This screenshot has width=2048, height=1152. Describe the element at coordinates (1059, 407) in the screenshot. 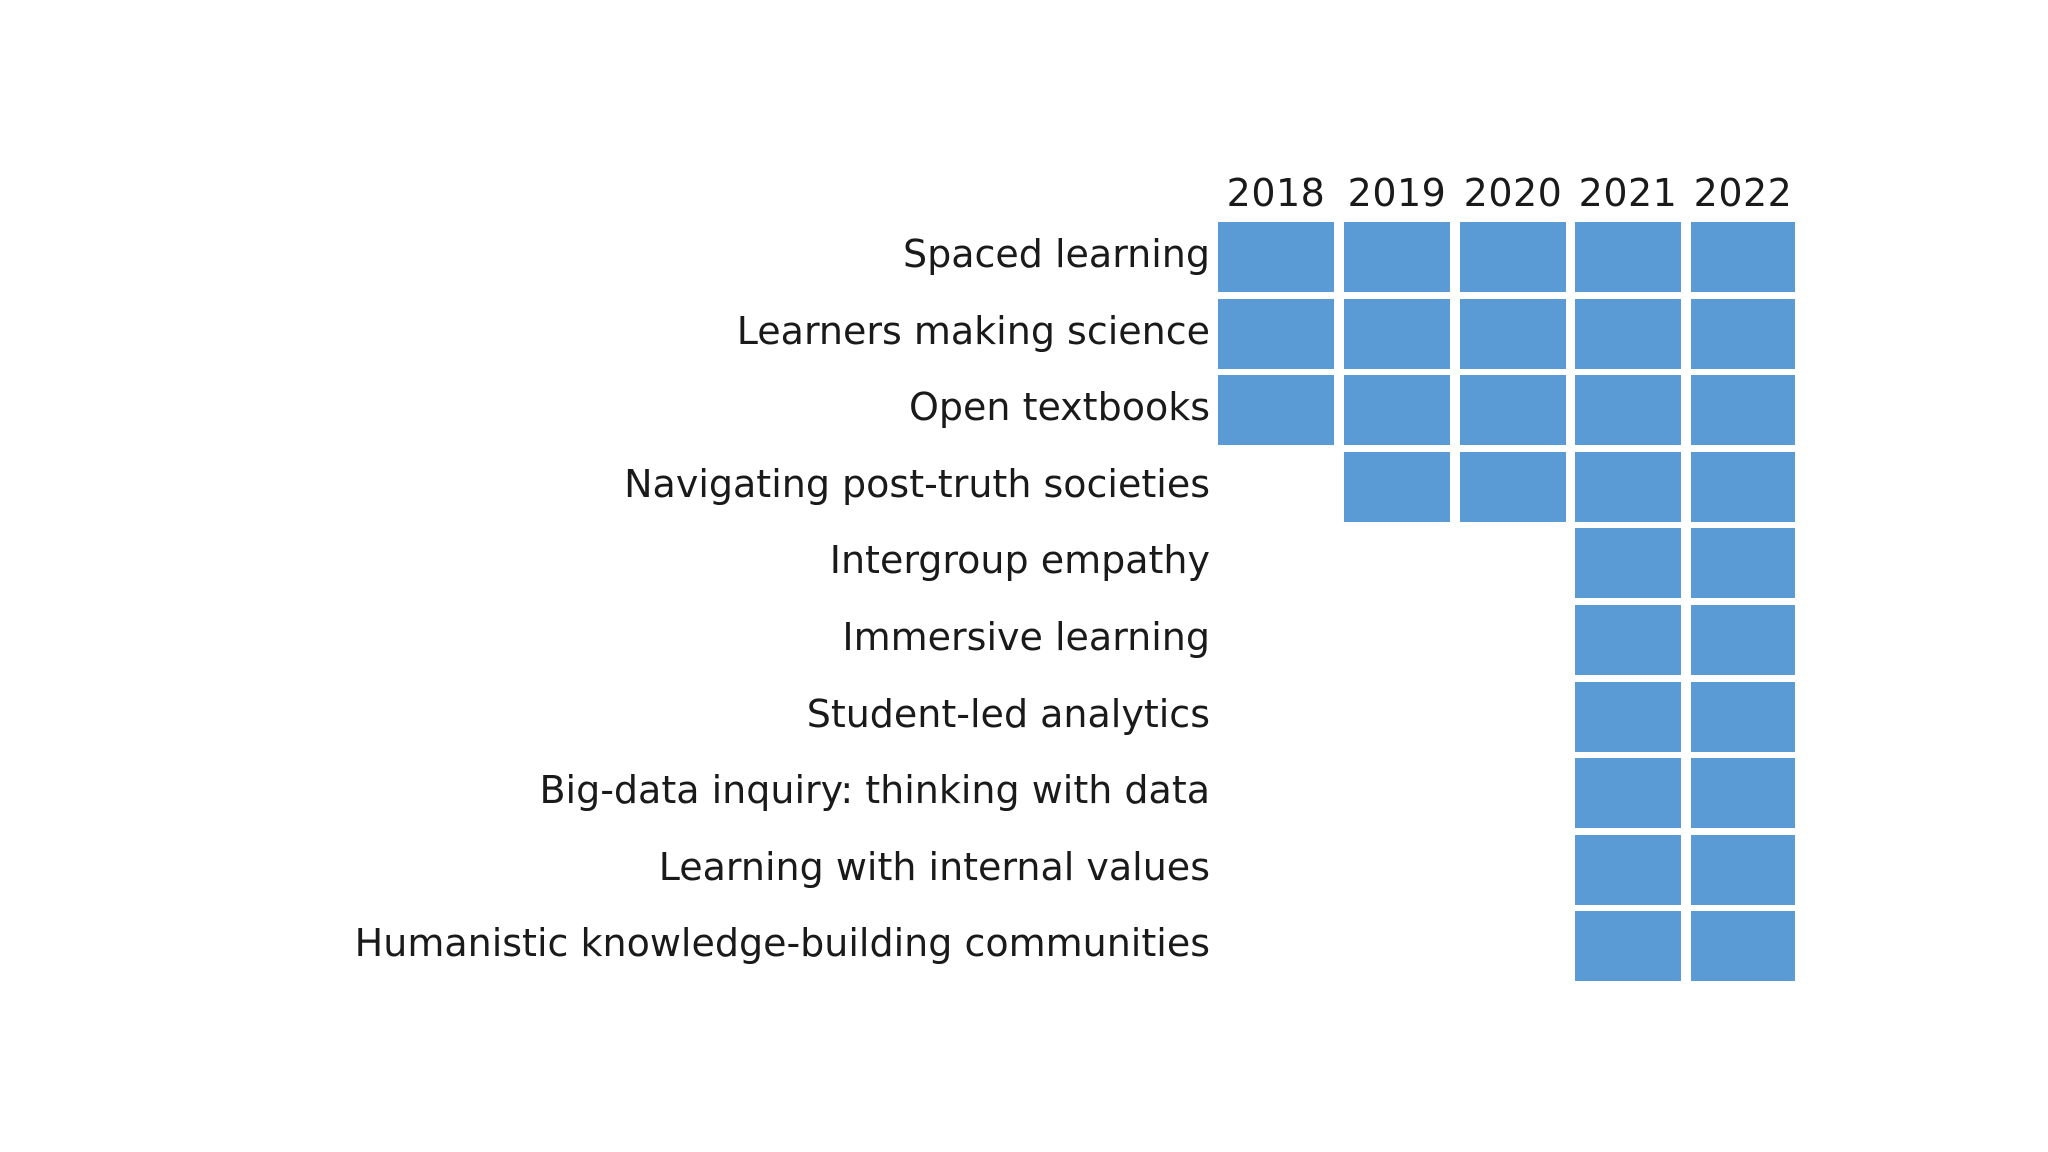

I see `row-label: Open textbooks` at that location.